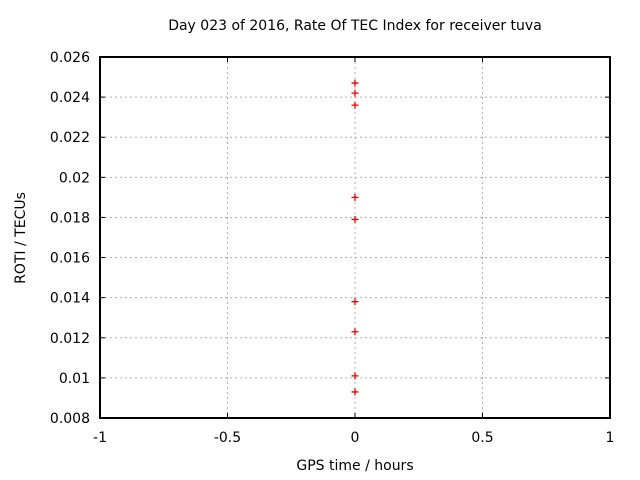 This screenshot has width=640, height=480. What do you see at coordinates (70, 98) in the screenshot?
I see `y-tick-label: 0.024` at bounding box center [70, 98].